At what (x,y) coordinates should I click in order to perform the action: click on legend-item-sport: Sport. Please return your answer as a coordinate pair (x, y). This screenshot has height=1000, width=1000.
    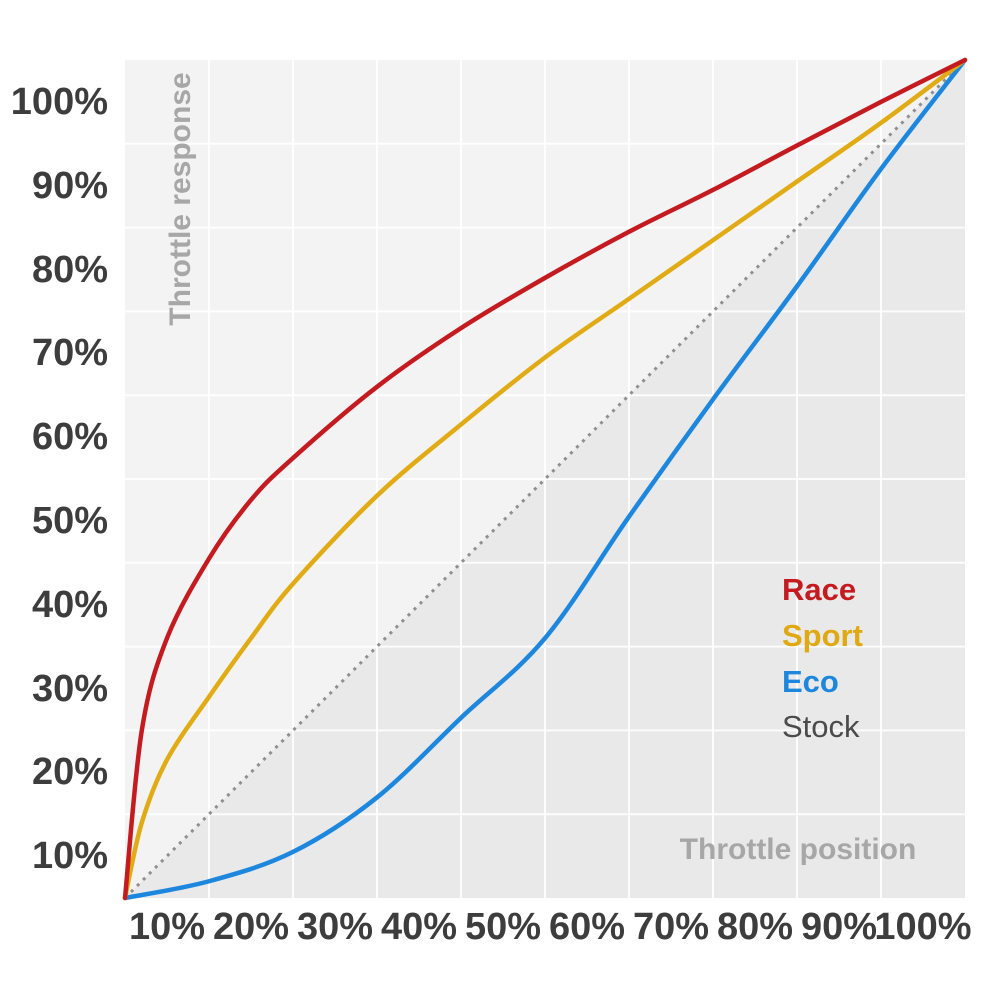
    Looking at the image, I should click on (794, 636).